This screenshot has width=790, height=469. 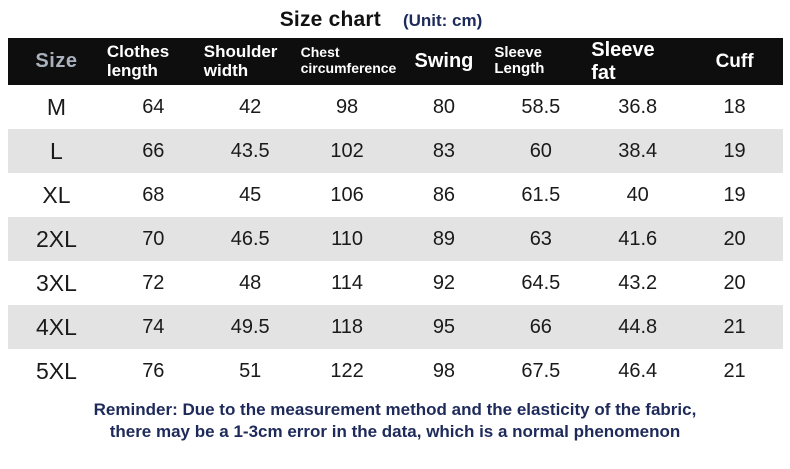 What do you see at coordinates (56, 370) in the screenshot?
I see `size-cell: 5XL` at bounding box center [56, 370].